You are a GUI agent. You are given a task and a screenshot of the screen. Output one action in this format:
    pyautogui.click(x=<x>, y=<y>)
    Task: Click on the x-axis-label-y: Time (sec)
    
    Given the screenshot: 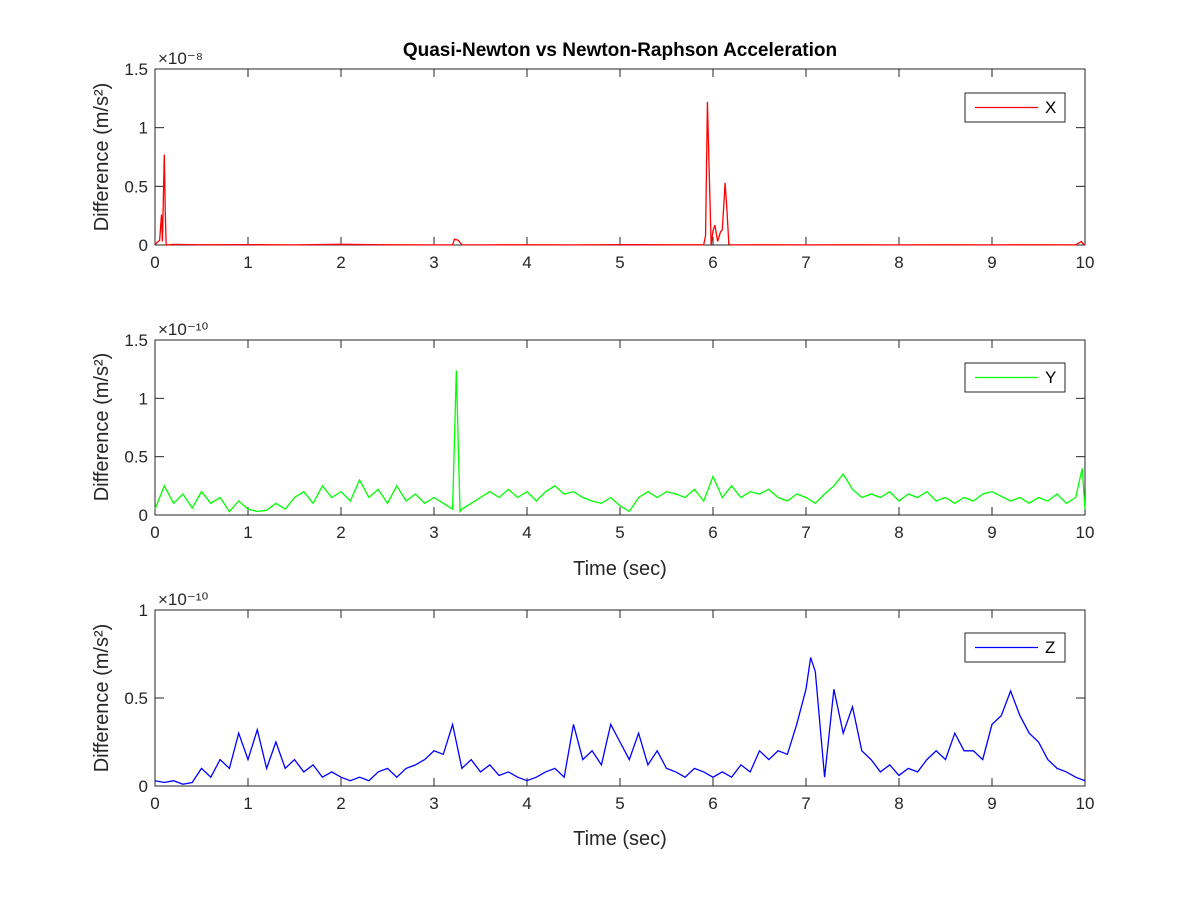 What is the action you would take?
    pyautogui.click(x=620, y=569)
    